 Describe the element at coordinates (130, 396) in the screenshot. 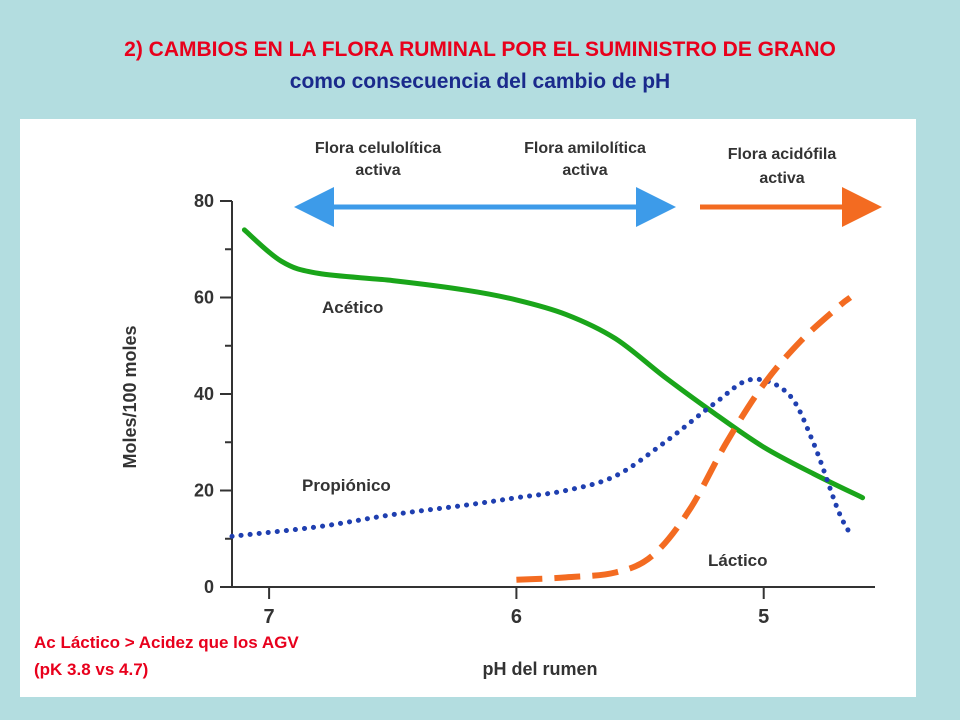

I see `y-axis-label: Moles/100 moles` at that location.